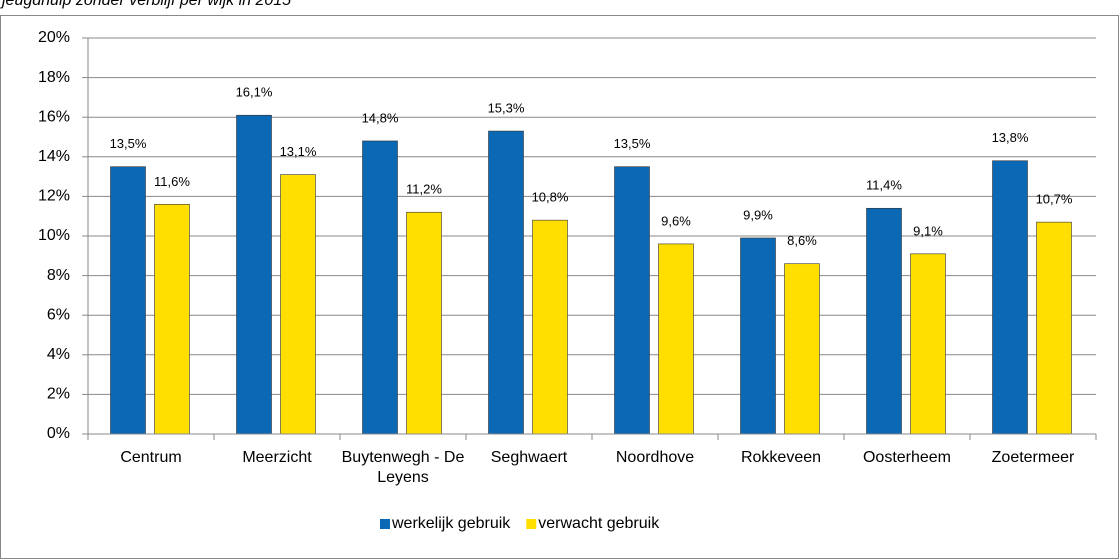 This screenshot has height=560, width=1120. Describe the element at coordinates (451, 523) in the screenshot. I see `legend-label: werkelijk gebruik` at that location.